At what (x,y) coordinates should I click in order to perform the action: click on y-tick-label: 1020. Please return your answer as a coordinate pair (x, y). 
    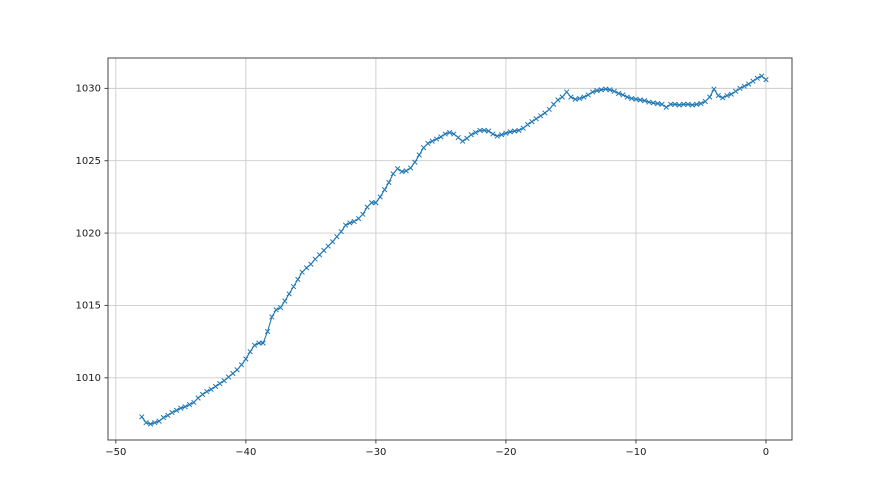
    Looking at the image, I should click on (88, 233).